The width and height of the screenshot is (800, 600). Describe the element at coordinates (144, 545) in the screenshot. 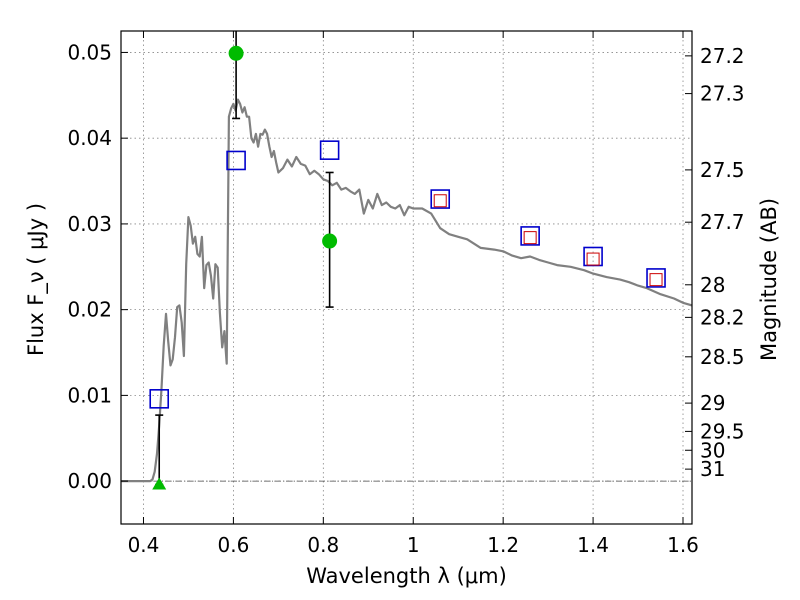

I see `x-tick-label: 0.4` at that location.